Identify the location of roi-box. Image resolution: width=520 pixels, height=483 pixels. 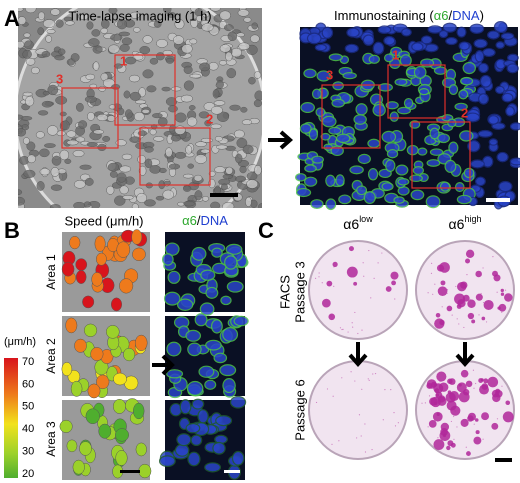
(351, 116).